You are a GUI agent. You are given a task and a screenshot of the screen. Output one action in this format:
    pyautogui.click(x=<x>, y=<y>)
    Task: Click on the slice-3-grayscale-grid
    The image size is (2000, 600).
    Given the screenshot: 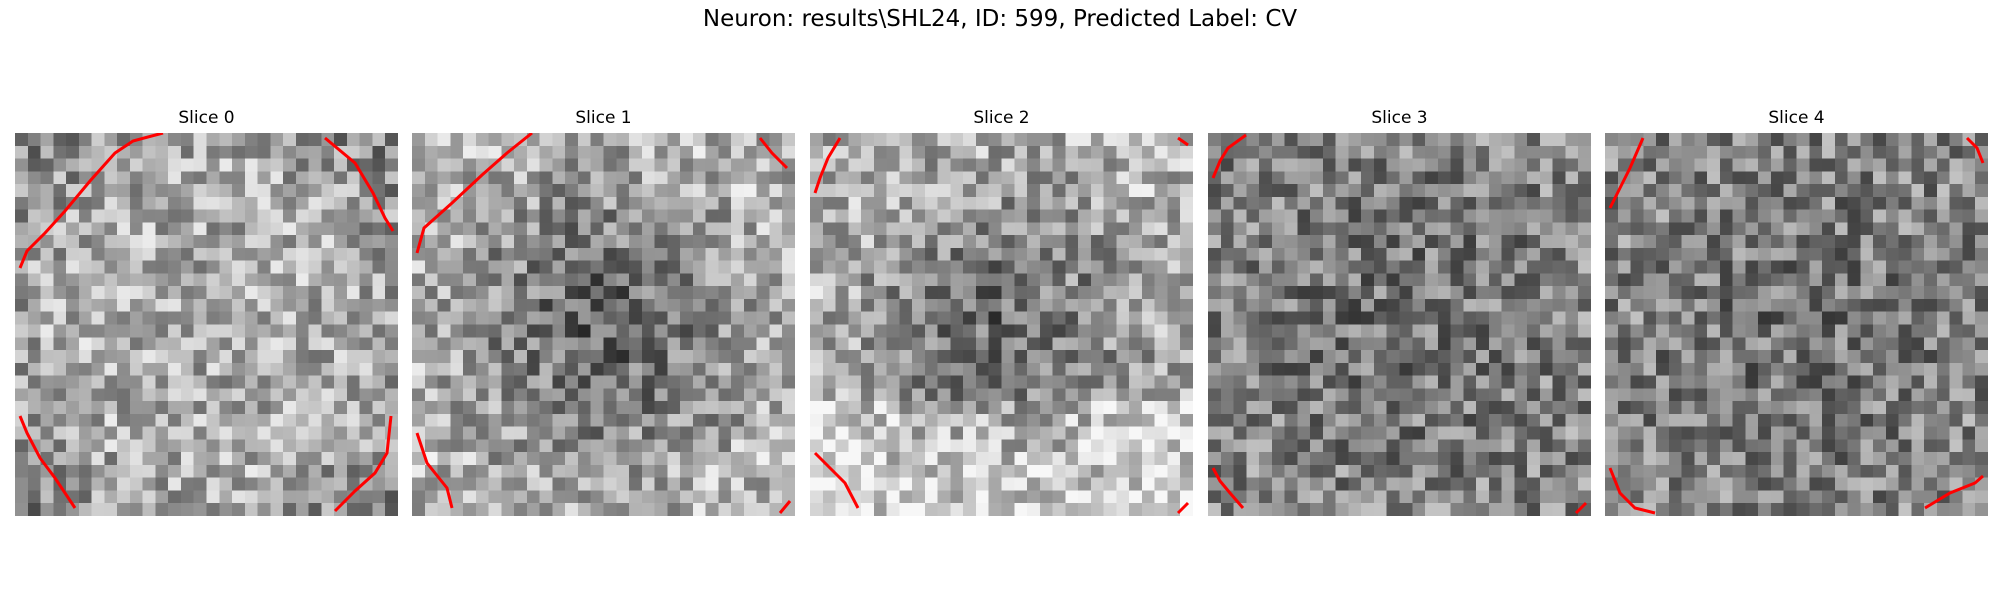 What is the action you would take?
    pyautogui.click(x=1399, y=324)
    